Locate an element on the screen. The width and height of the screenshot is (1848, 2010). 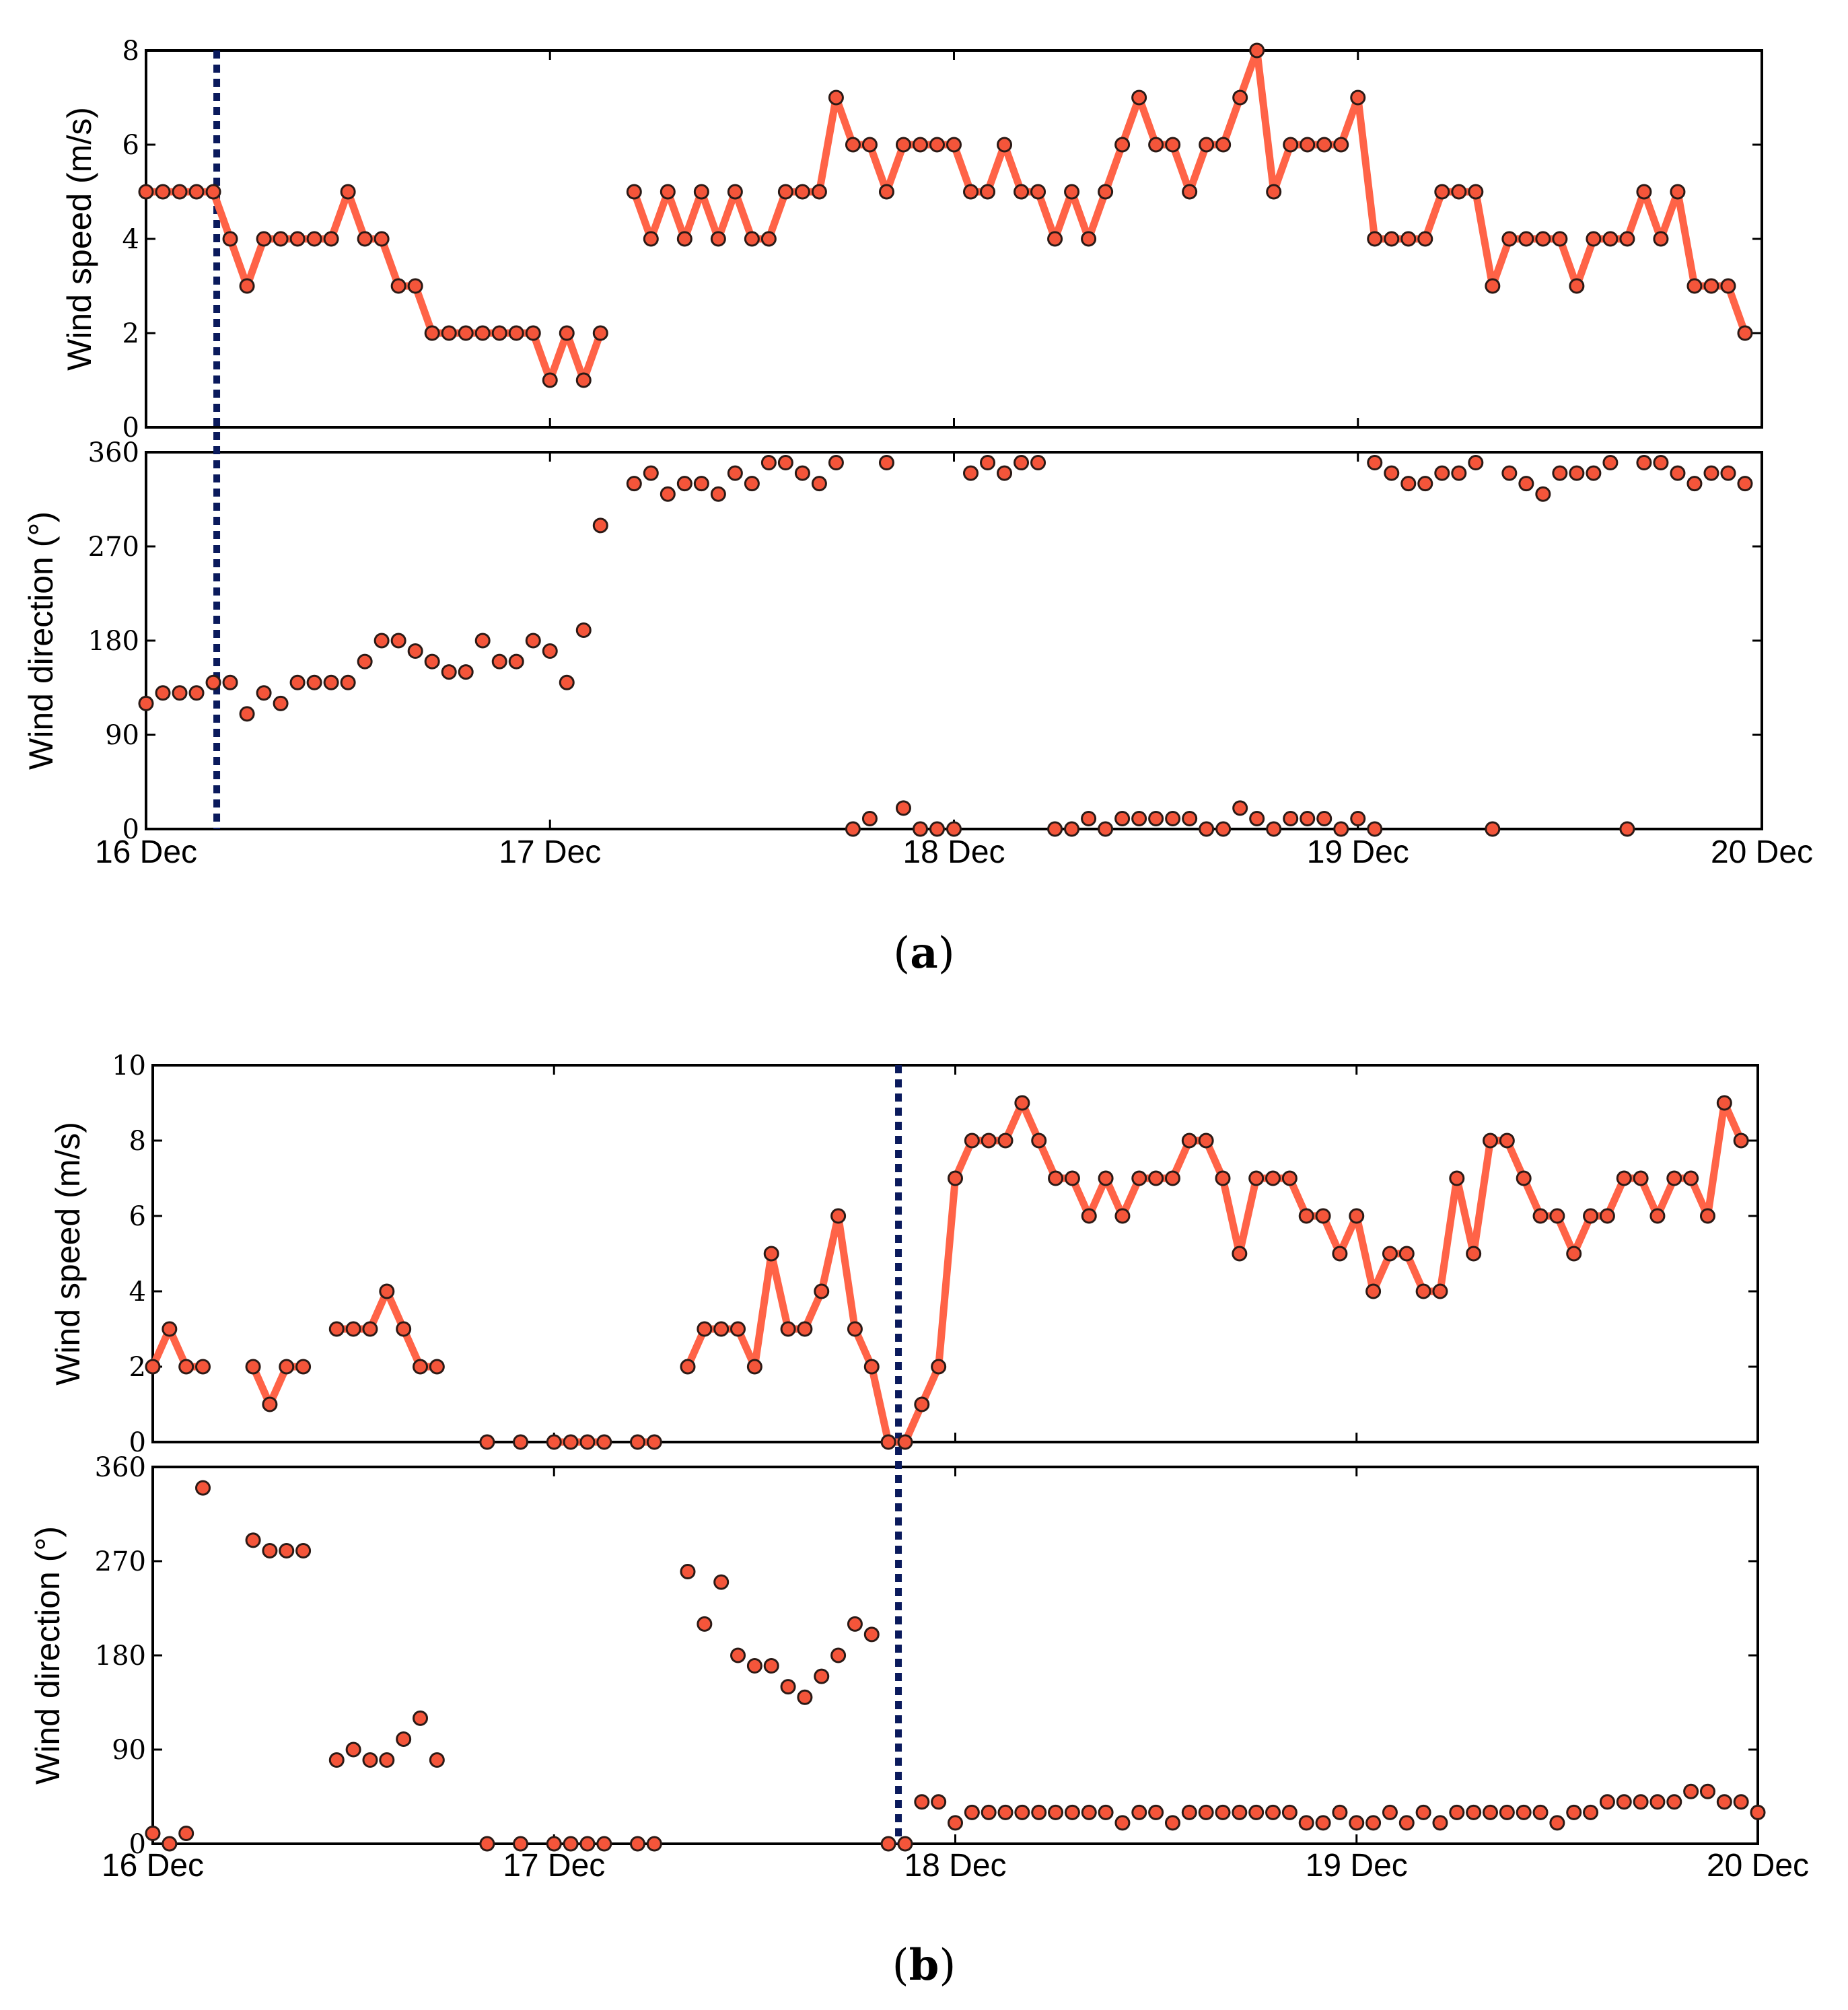
direction-ytick-label: 180 is located at coordinates (121, 1656).